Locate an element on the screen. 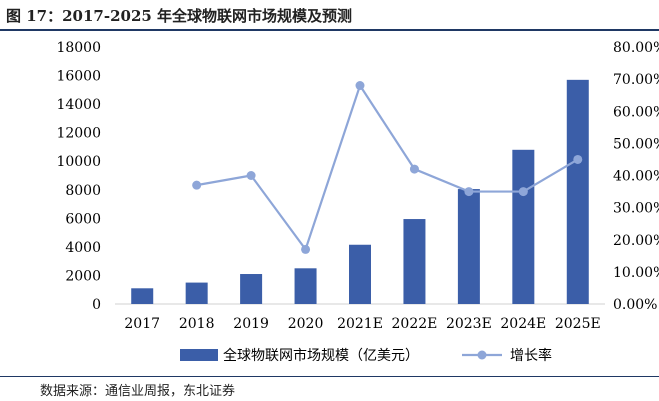 This screenshot has width=659, height=401. x-tick-label: 2020 is located at coordinates (306, 324).